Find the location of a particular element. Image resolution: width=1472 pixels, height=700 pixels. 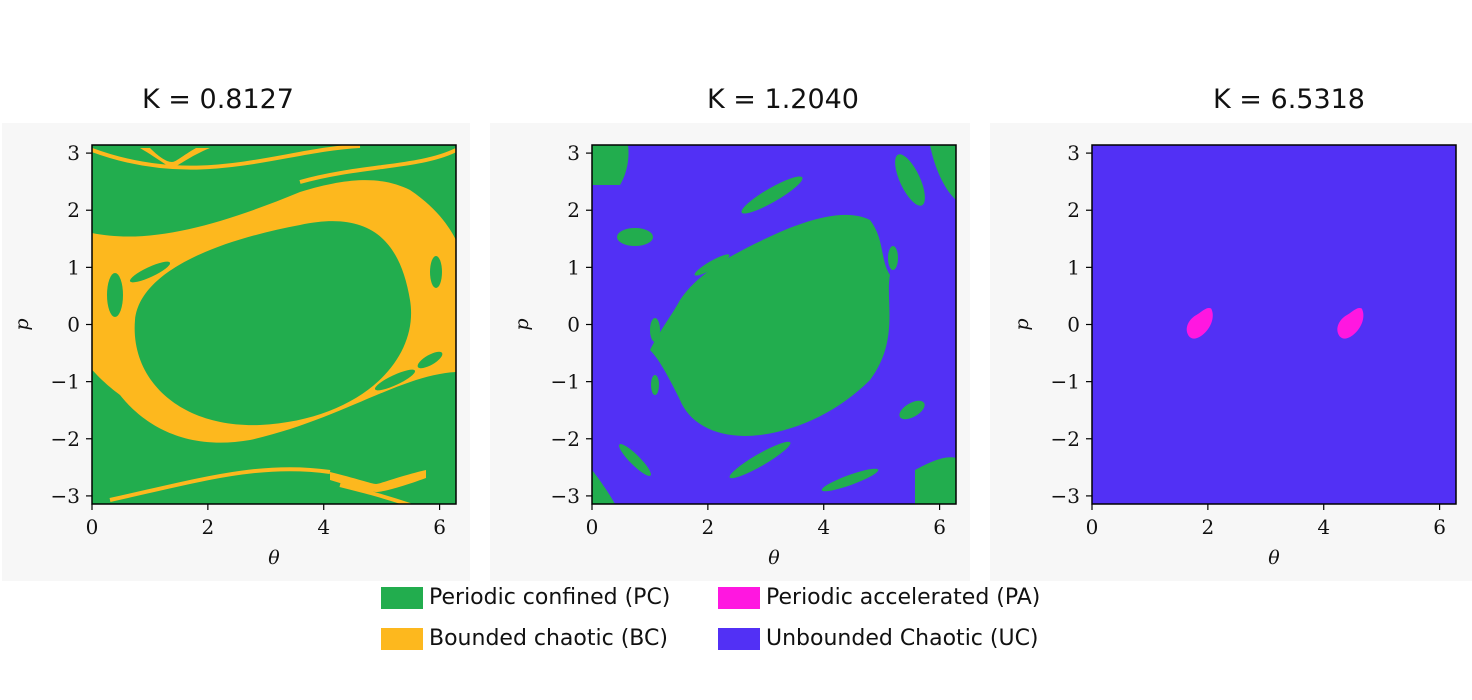

pc-island-2j is located at coordinates (655, 385).